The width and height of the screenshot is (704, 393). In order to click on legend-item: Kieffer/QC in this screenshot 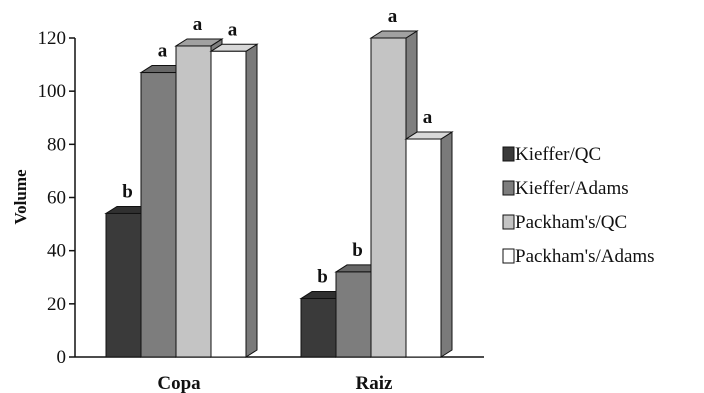, I will do `click(551, 154)`.